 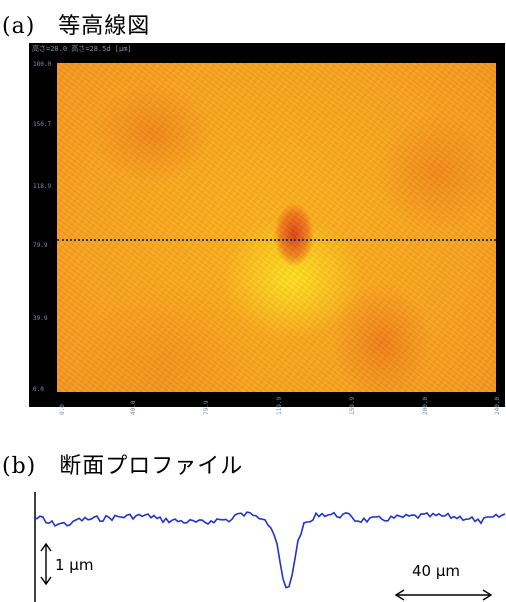 I want to click on x-tick-label: 0.0, so click(x=62, y=409).